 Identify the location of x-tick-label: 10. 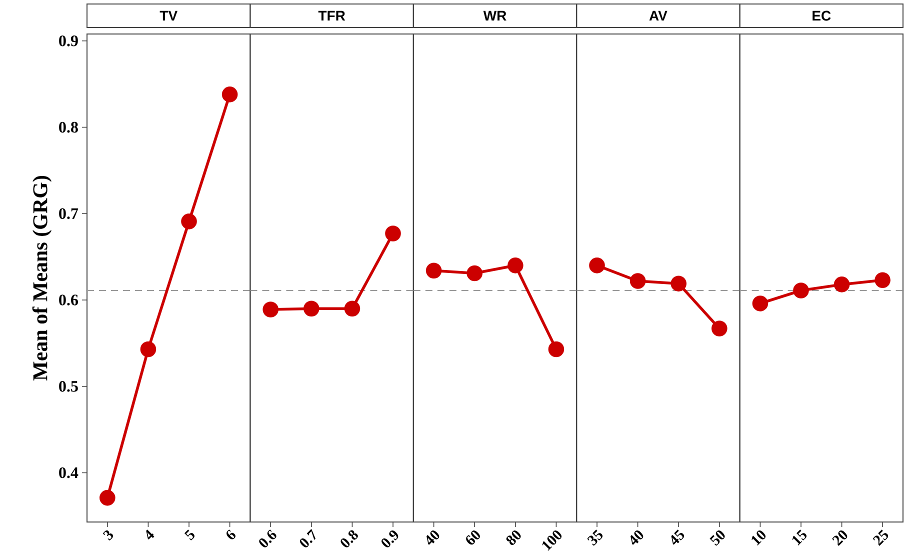
(759, 538).